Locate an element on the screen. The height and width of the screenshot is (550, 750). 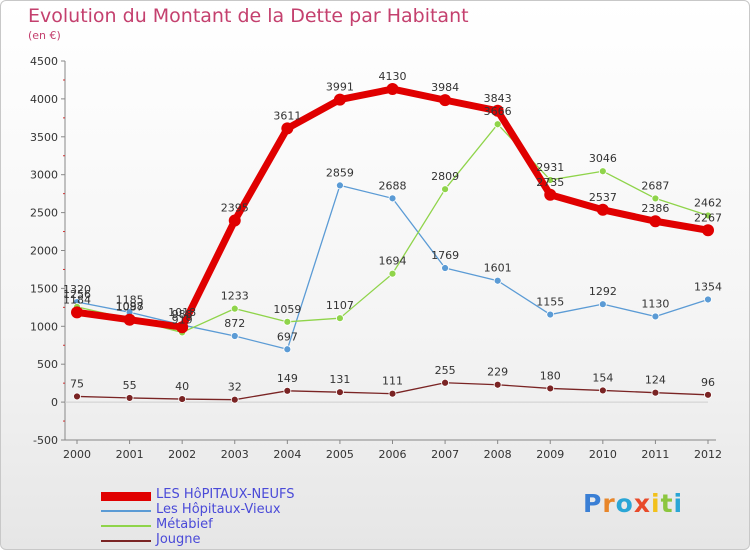
data-label: 2267 is located at coordinates (708, 217).